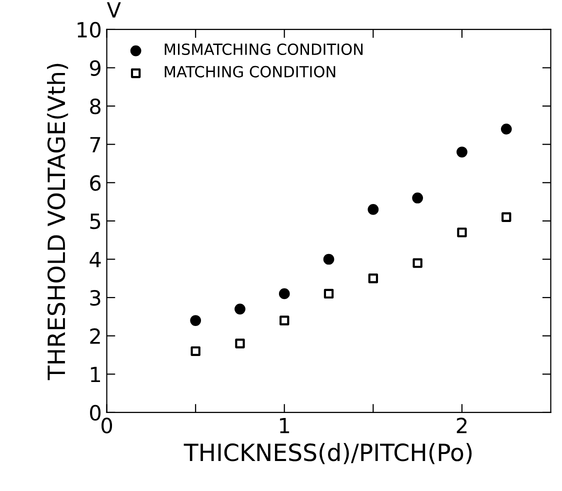 The width and height of the screenshot is (562, 491). What do you see at coordinates (57, 222) in the screenshot?
I see `y-axis-title: THRESHOLD VOLTAGE(Vth)` at bounding box center [57, 222].